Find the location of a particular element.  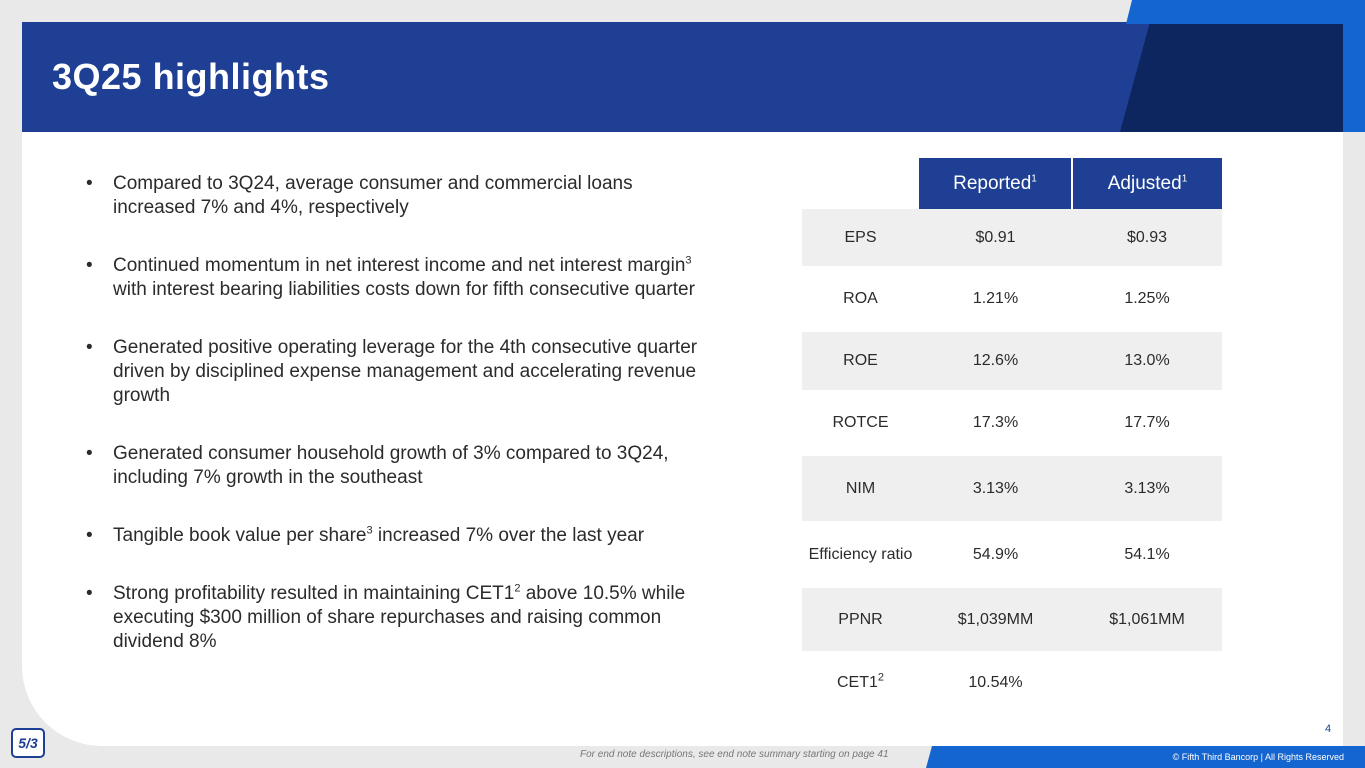

accent-side-bar is located at coordinates (1354, 66).